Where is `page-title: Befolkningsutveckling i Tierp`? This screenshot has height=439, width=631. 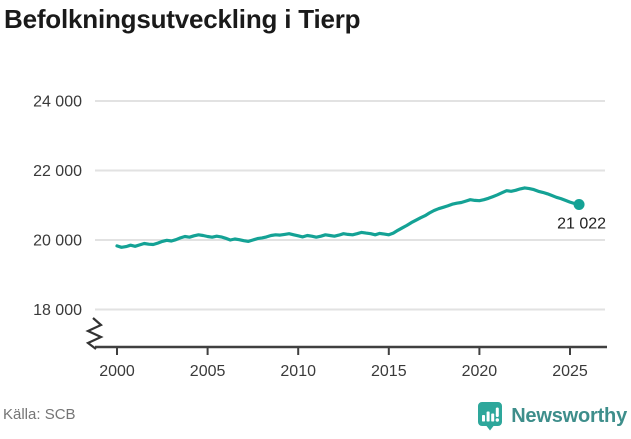 page-title: Befolkningsutveckling i Tierp is located at coordinates (182, 19).